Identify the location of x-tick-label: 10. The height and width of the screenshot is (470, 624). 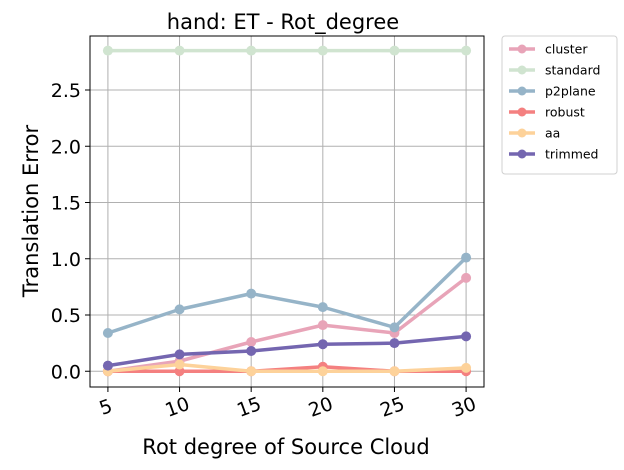
(177, 407).